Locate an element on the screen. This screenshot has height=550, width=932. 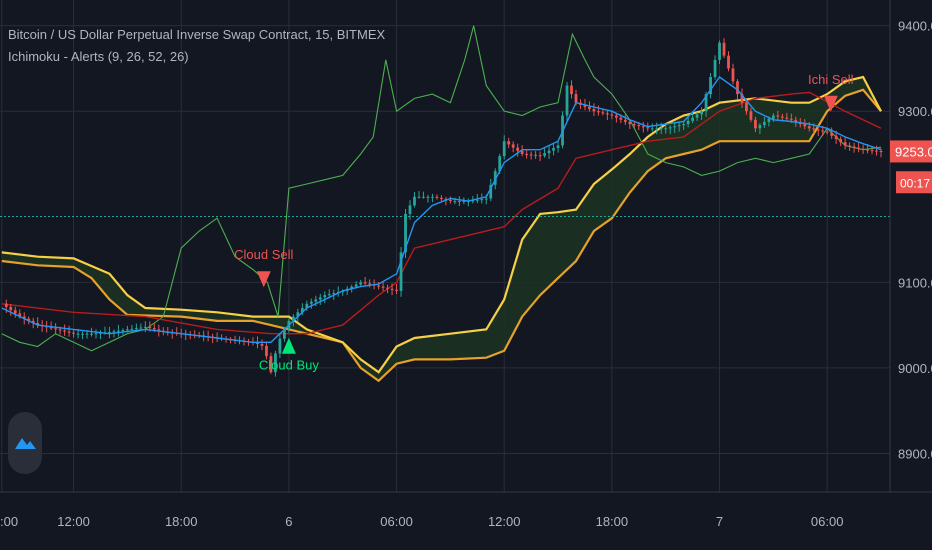
time-tick-label-4: 06:00 is located at coordinates (396, 521).